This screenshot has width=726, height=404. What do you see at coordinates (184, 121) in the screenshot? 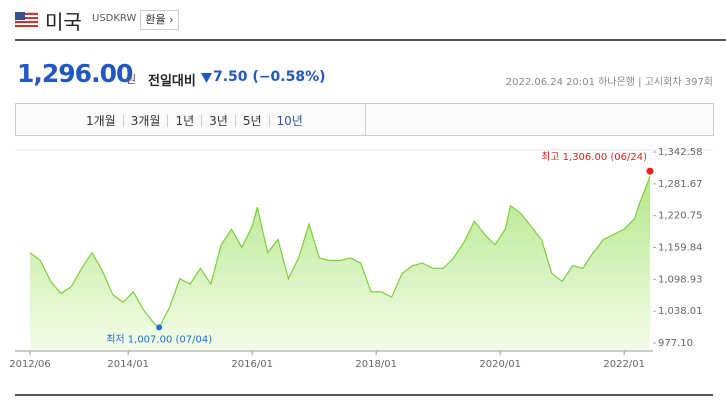
I see `tab: 1년` at bounding box center [184, 121].